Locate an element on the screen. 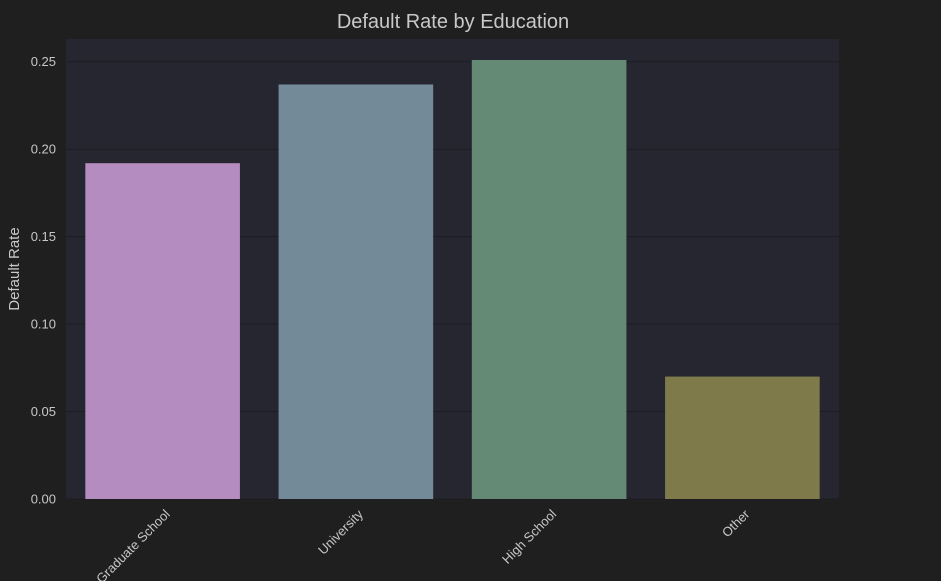 The width and height of the screenshot is (941, 581). bar-high-school is located at coordinates (549, 279).